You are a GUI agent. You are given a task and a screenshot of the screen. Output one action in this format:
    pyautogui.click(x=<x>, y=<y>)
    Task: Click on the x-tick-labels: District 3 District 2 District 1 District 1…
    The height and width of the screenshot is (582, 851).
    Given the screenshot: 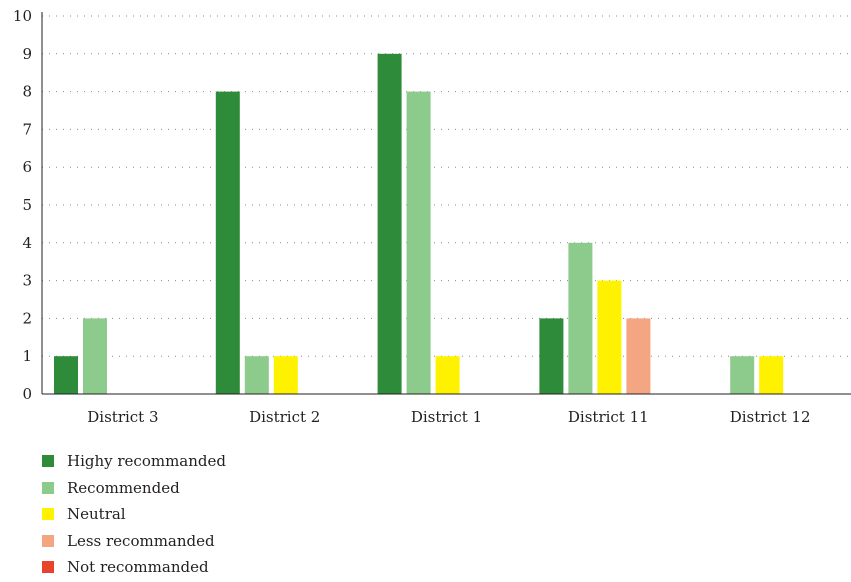 What is the action you would take?
    pyautogui.click(x=448, y=417)
    